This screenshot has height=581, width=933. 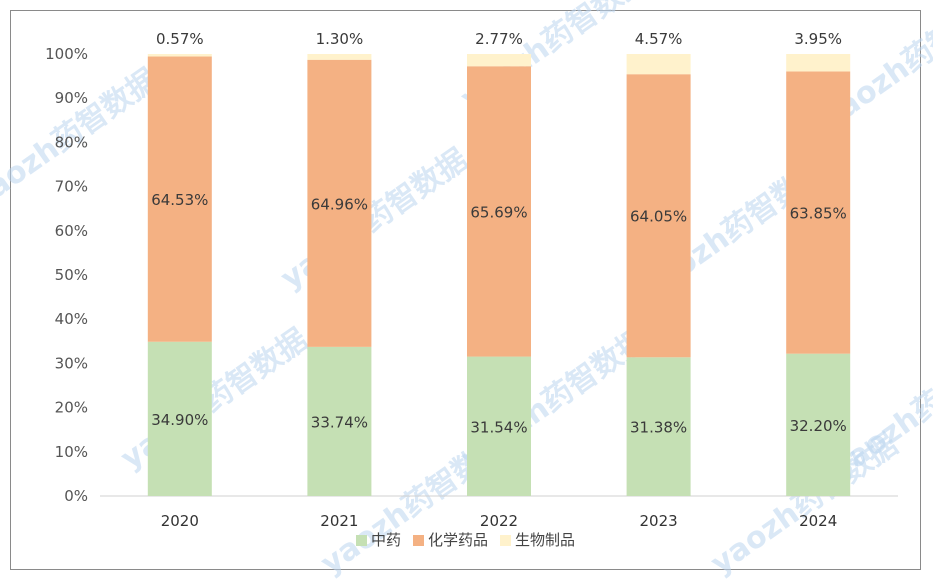 What do you see at coordinates (659, 39) in the screenshot?
I see `data-label: 4.57%` at bounding box center [659, 39].